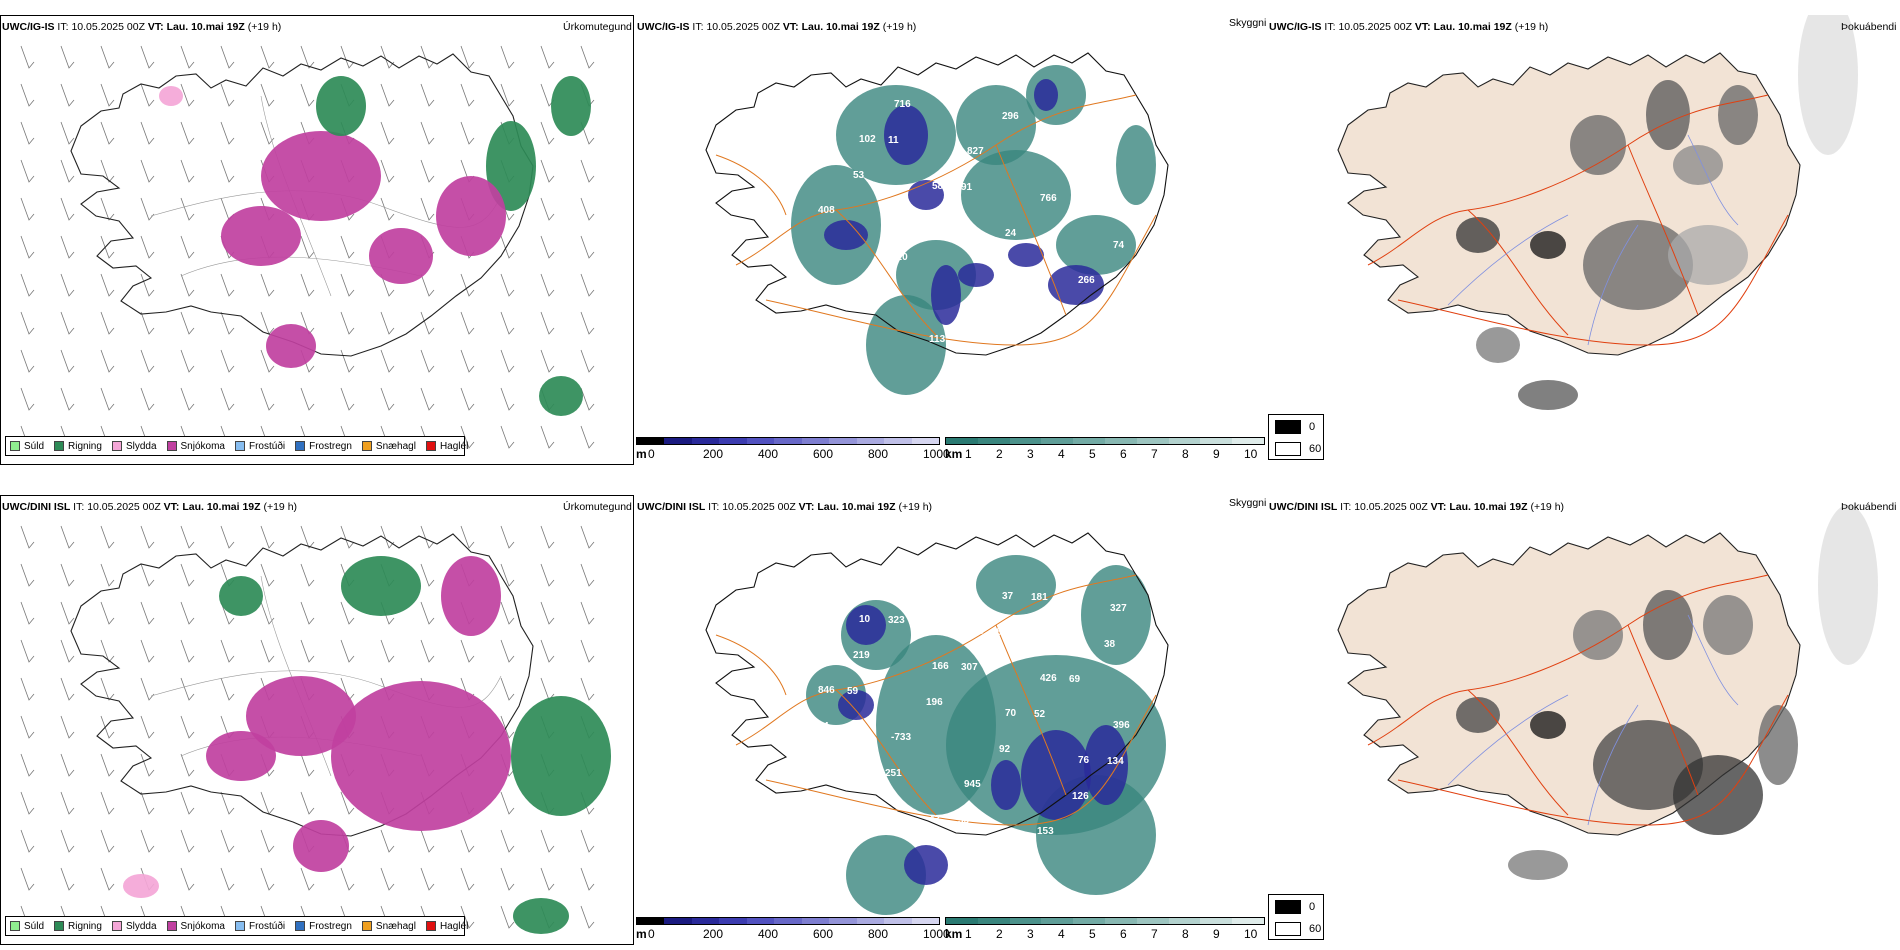 Image resolution: width=1900 pixels, height=950 pixels. Describe the element at coordinates (1084, 760) in the screenshot. I see `height-label: 76` at that location.